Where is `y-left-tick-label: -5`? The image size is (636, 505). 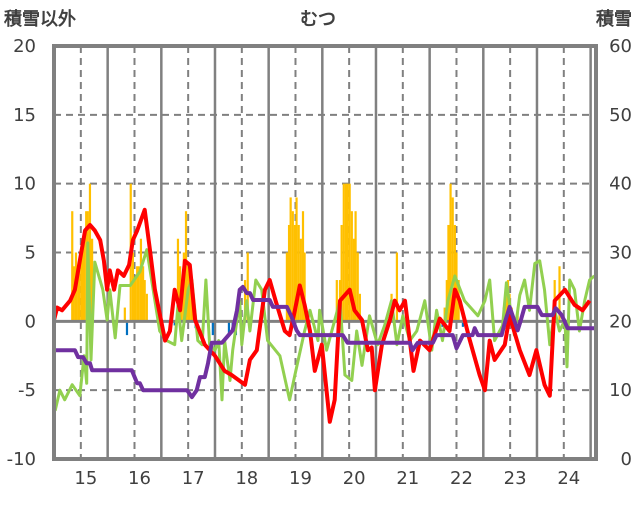 y-left-tick-label: -5 is located at coordinates (27, 390).